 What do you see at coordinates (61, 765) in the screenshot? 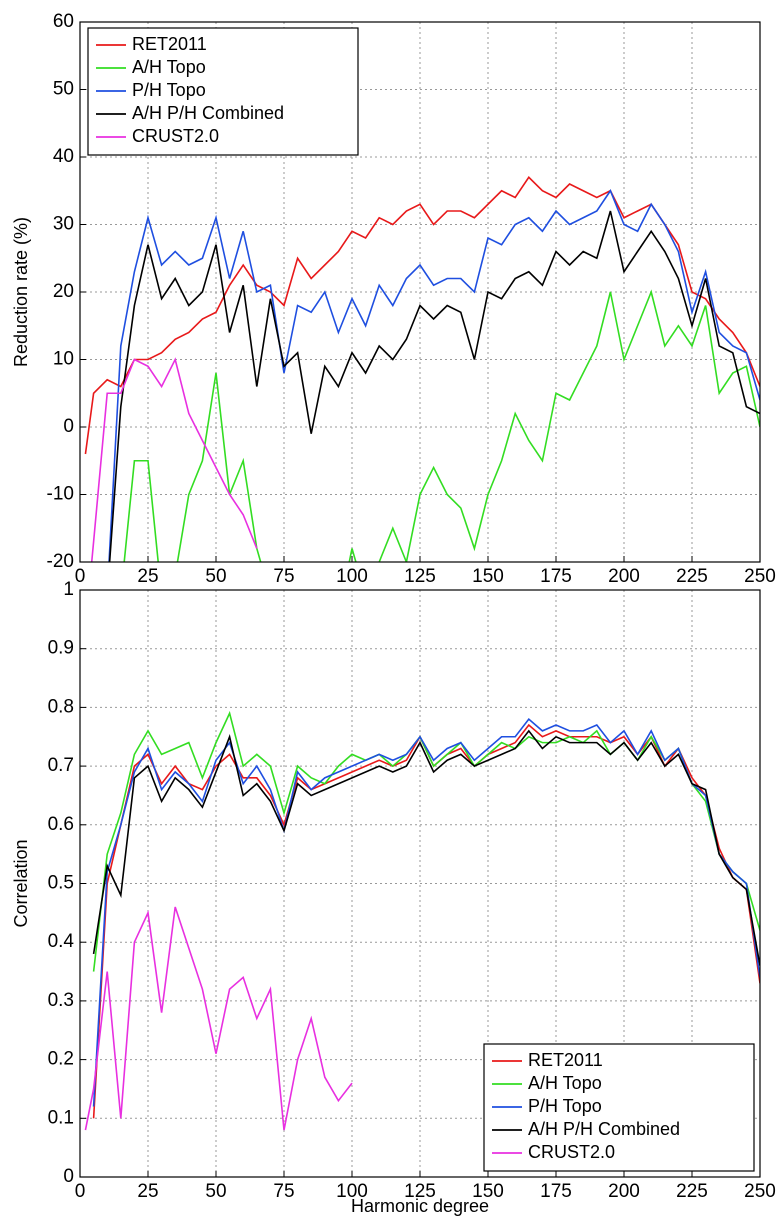
I see `y-tick-label: 0.7` at bounding box center [61, 765].